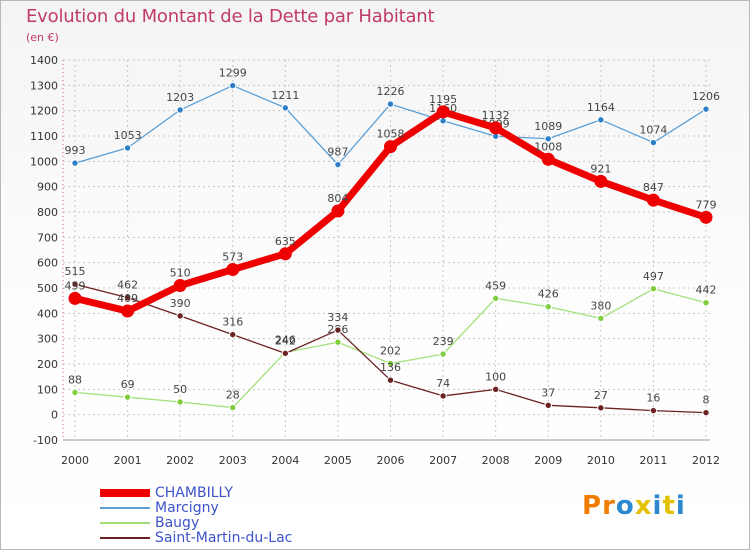  I want to click on x-tick-label: 2003, so click(233, 460).